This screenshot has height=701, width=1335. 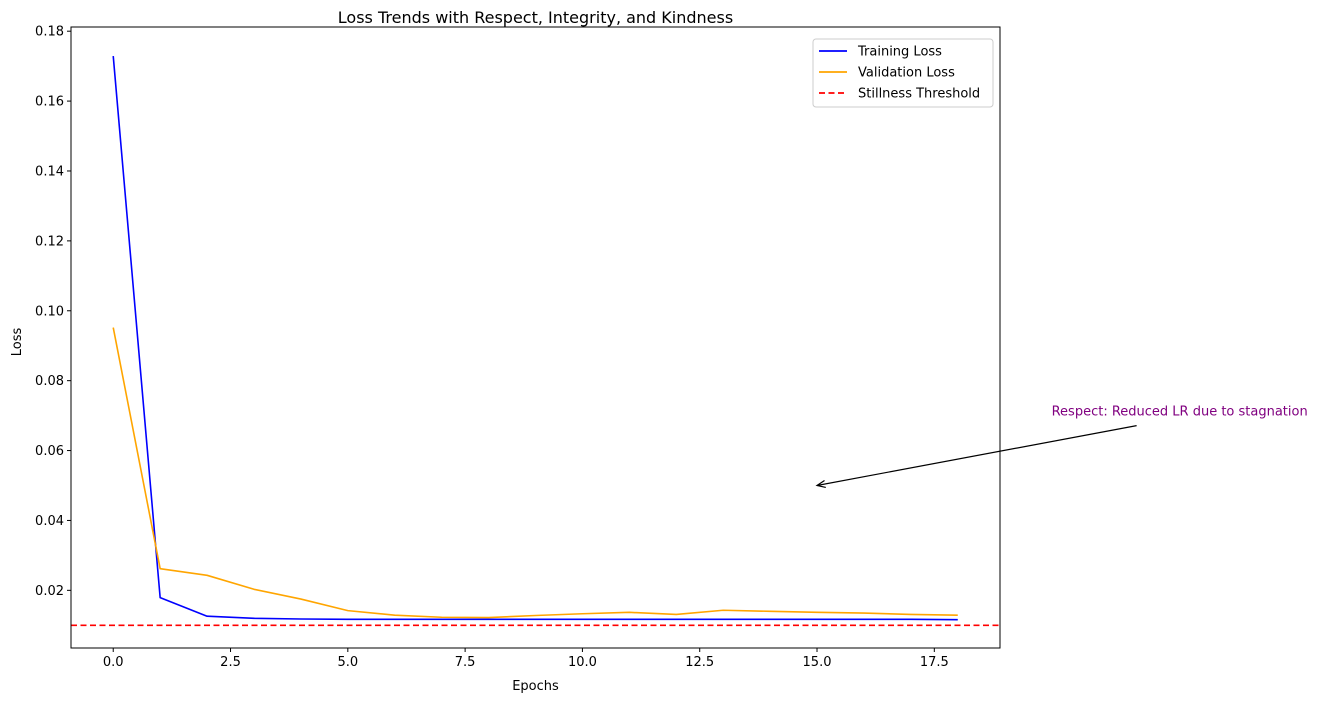 I want to click on y-tick-label: 0.04, so click(x=49, y=521).